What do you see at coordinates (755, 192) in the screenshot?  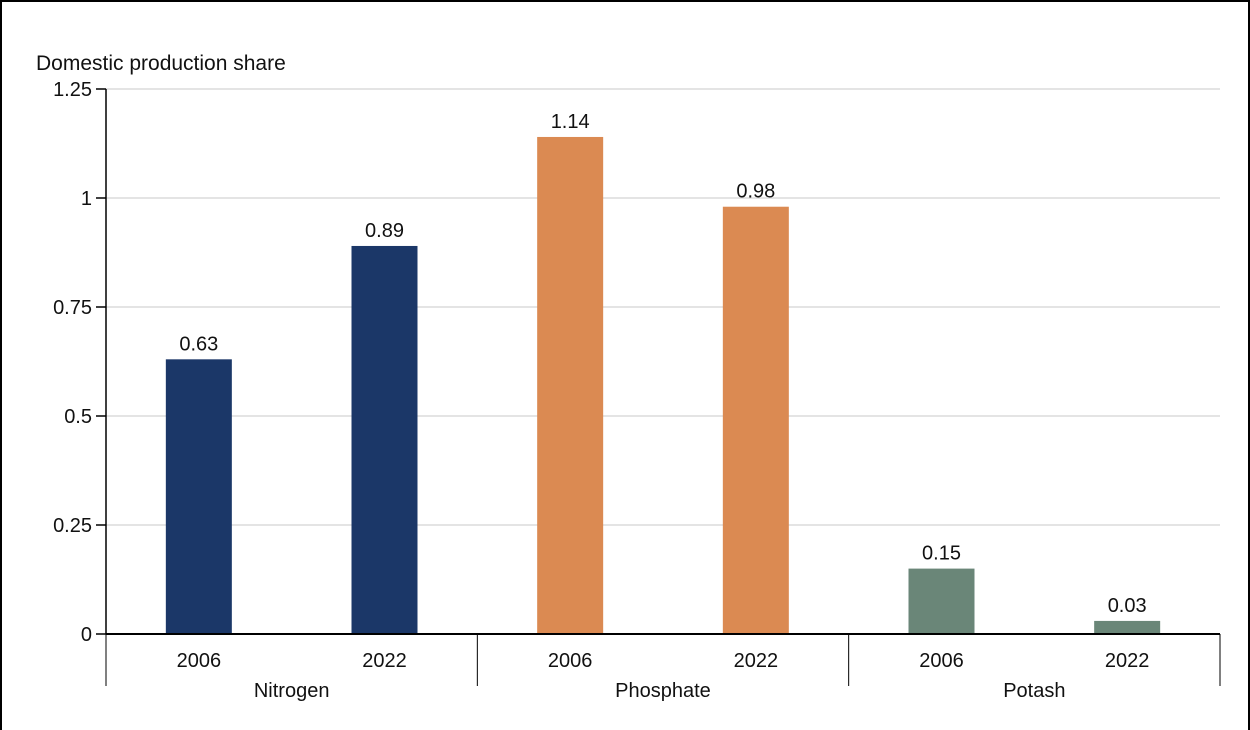 I see `data-label: 0.98` at bounding box center [755, 192].